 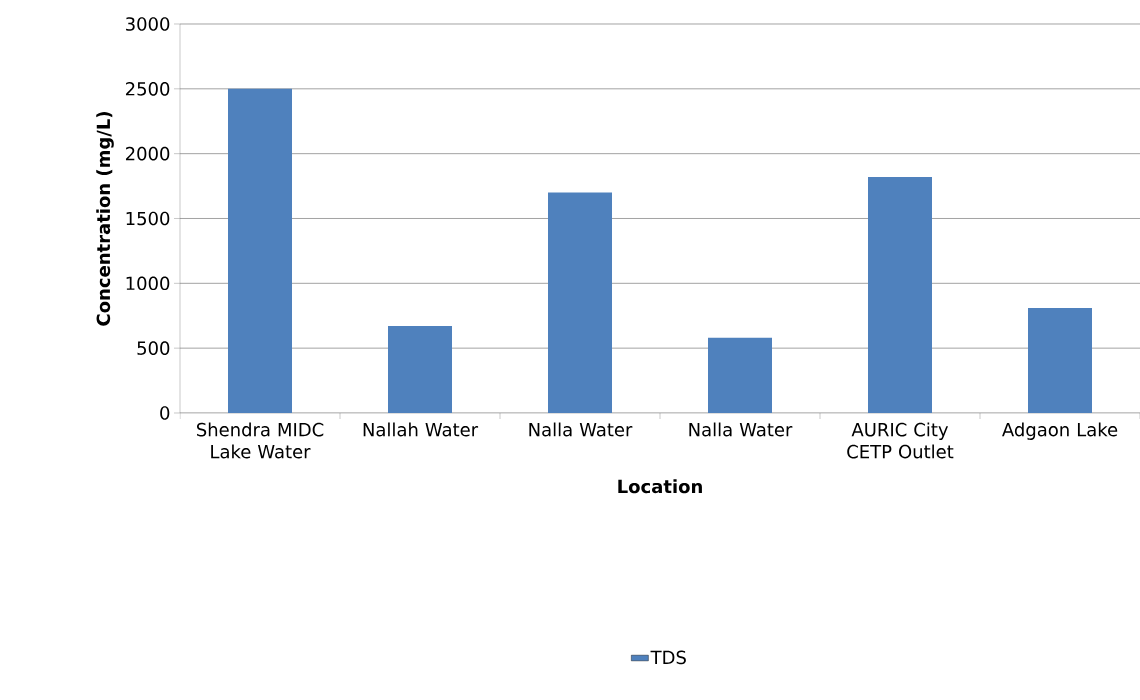 I want to click on y-axis-title: Concentration (mg/L), so click(x=105, y=219).